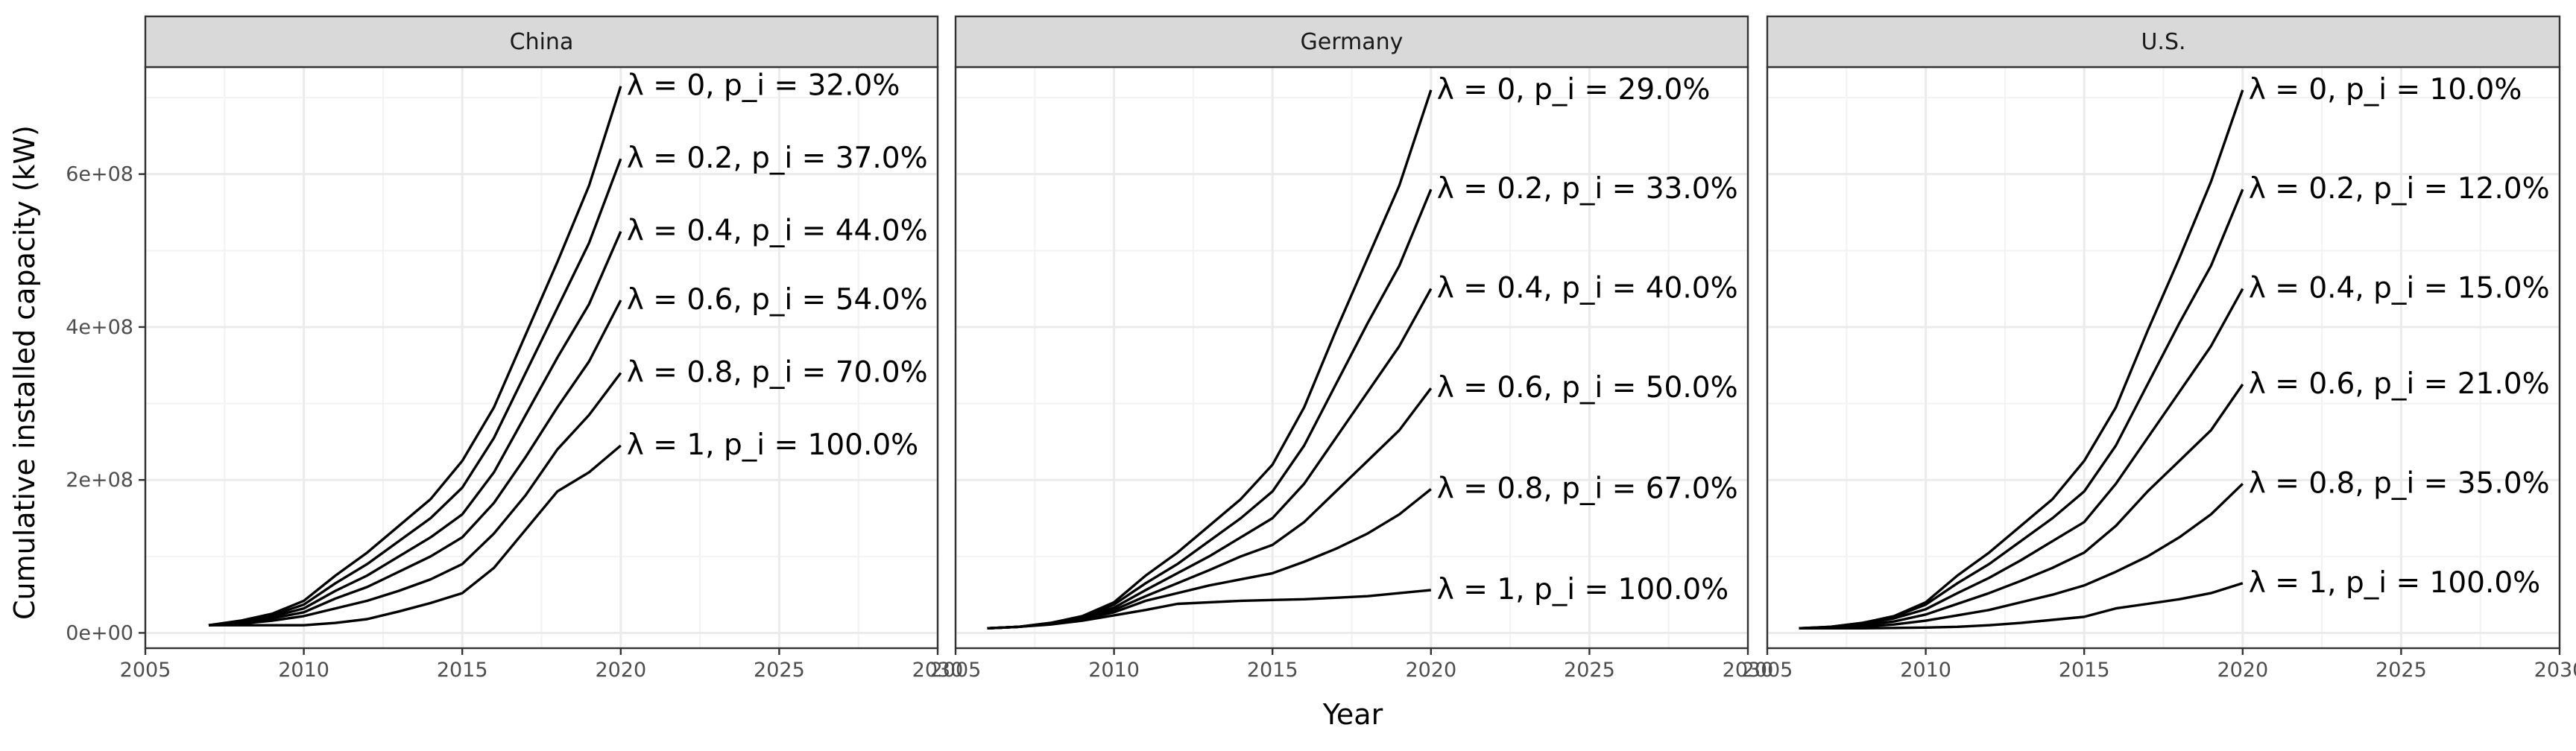  What do you see at coordinates (1588, 388) in the screenshot?
I see `series-label-germany: λ = 0.6, p_i = 50.0%` at bounding box center [1588, 388].